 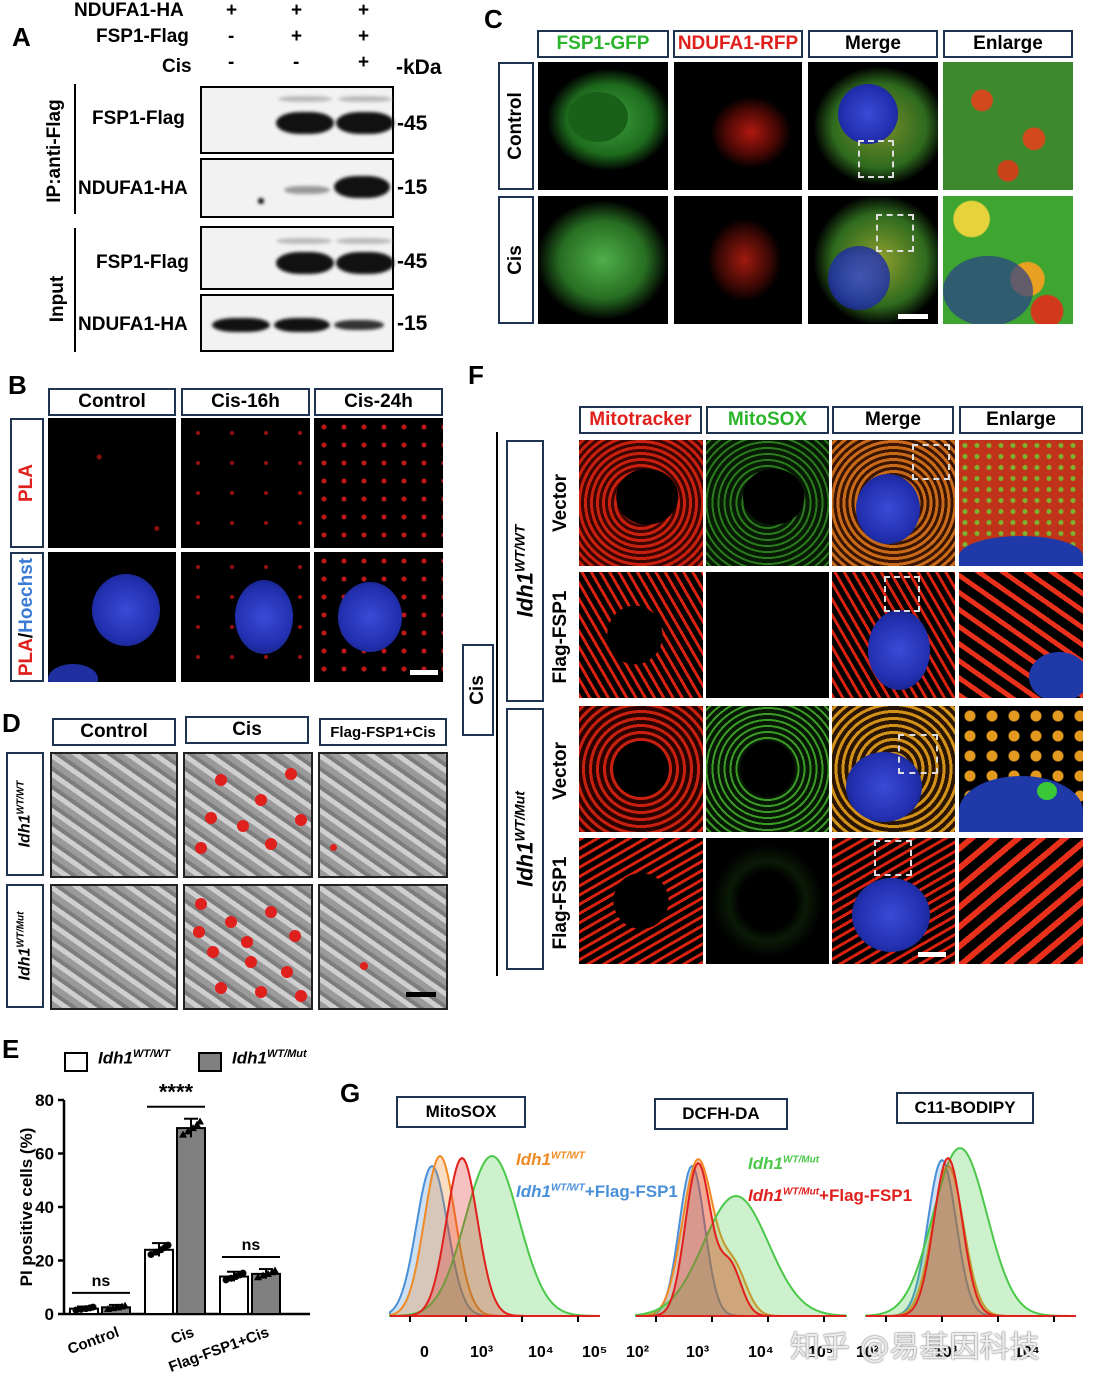 I want to click on panel-label-b: B, so click(x=17, y=385).